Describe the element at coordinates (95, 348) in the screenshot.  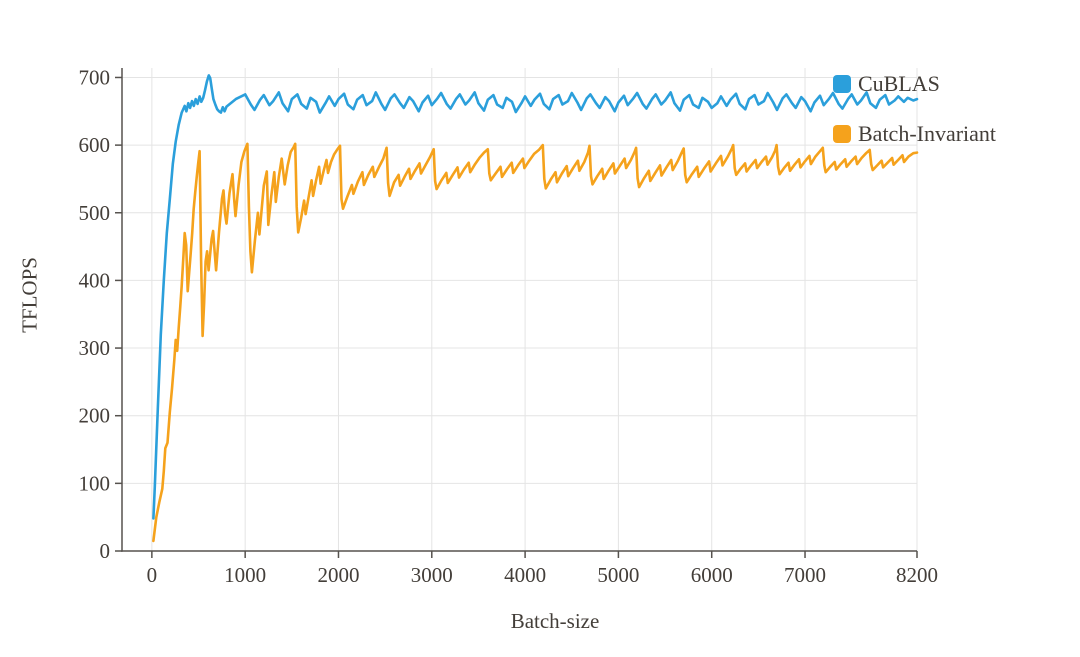
I see `y-tick-label-300: 300` at that location.